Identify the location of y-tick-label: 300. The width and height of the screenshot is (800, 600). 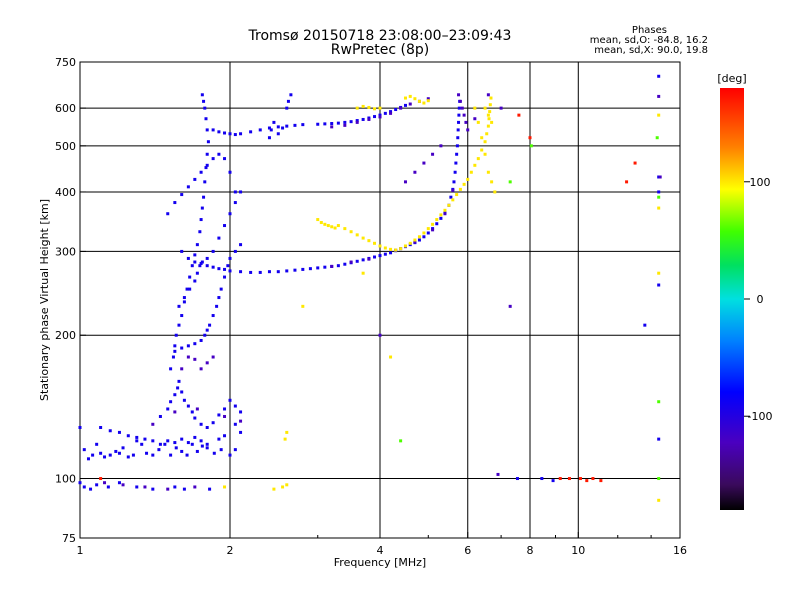
(65, 251).